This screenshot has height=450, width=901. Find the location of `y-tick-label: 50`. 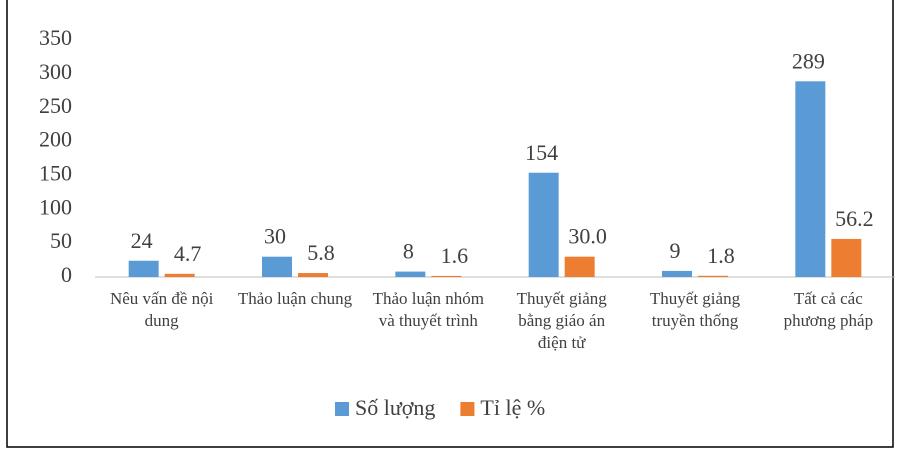

y-tick-label: 50 is located at coordinates (61, 240).